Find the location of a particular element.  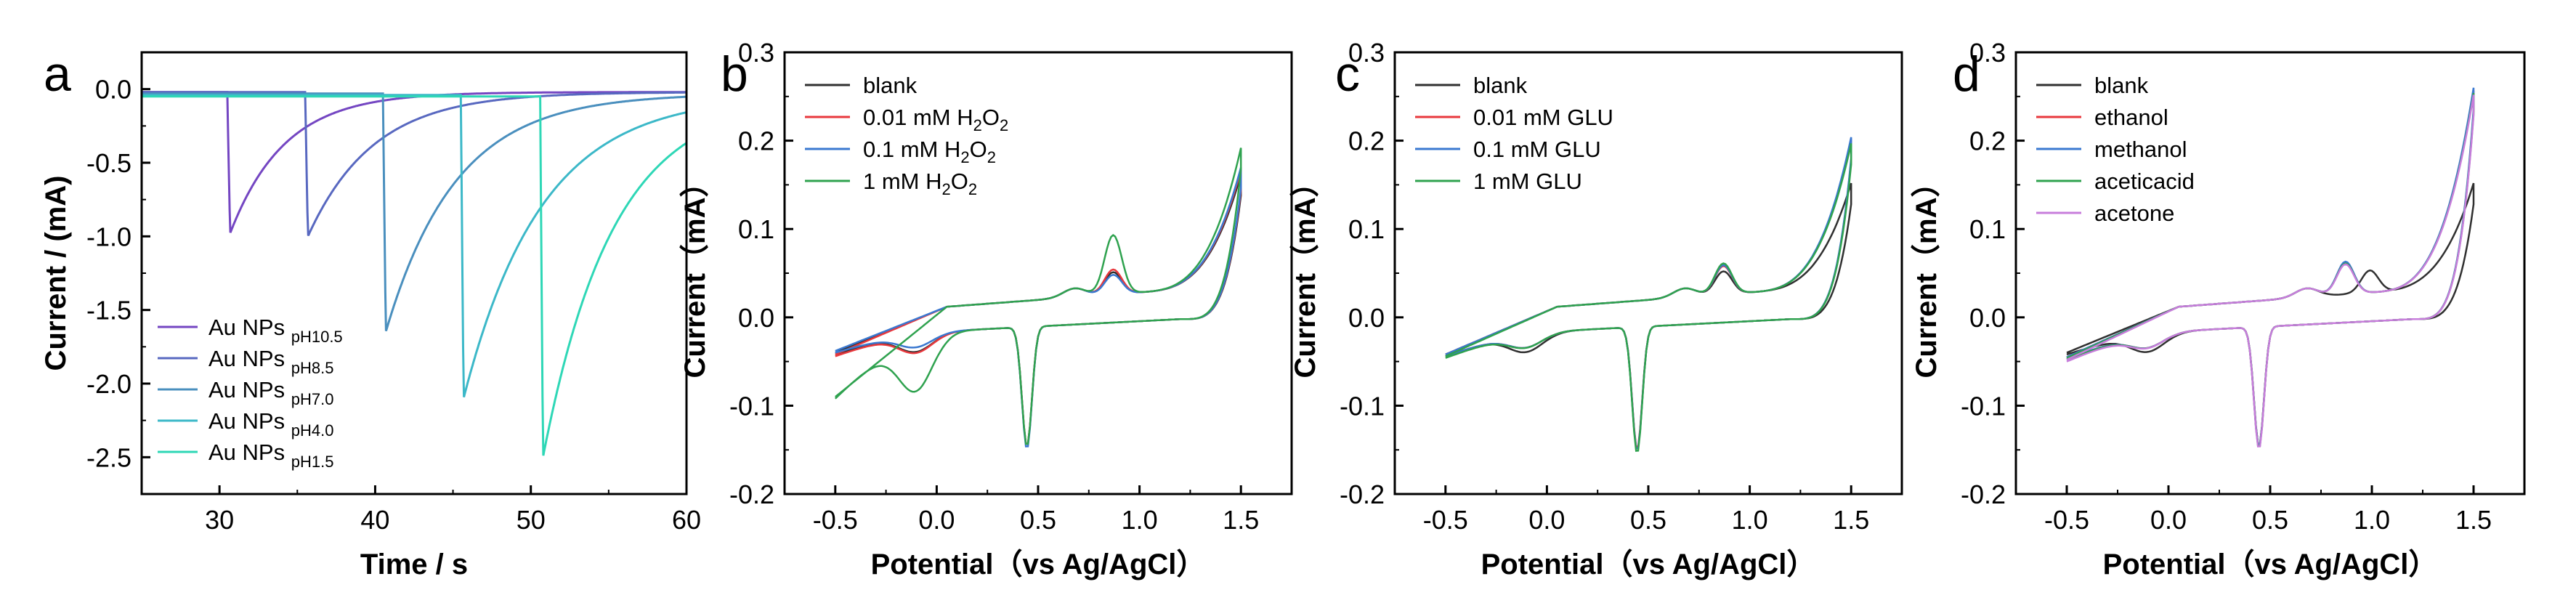

series-line-pH10.5 is located at coordinates (414, 162).